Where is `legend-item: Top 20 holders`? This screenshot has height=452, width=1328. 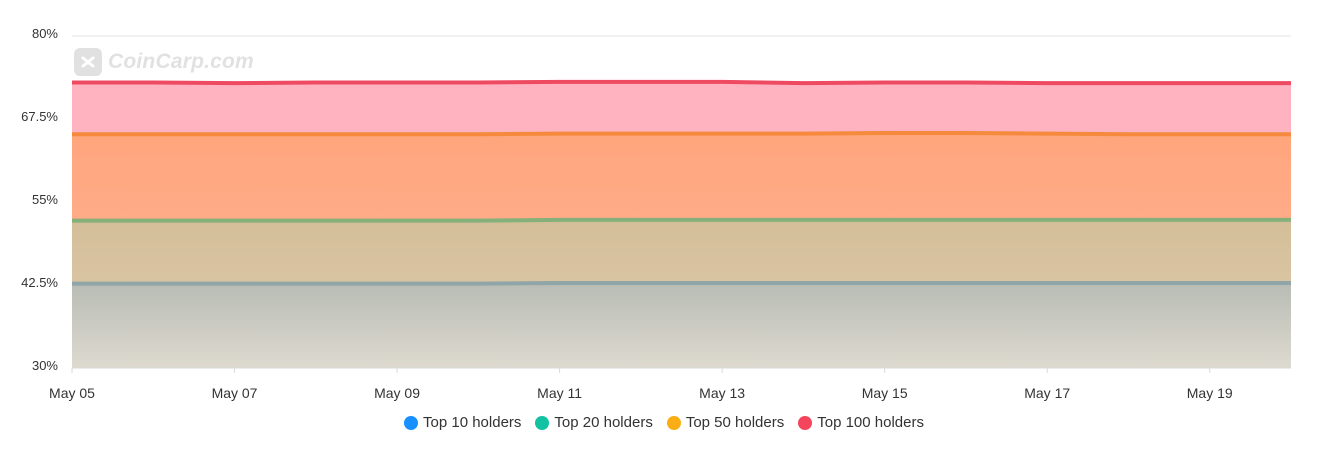 legend-item: Top 20 holders is located at coordinates (594, 422).